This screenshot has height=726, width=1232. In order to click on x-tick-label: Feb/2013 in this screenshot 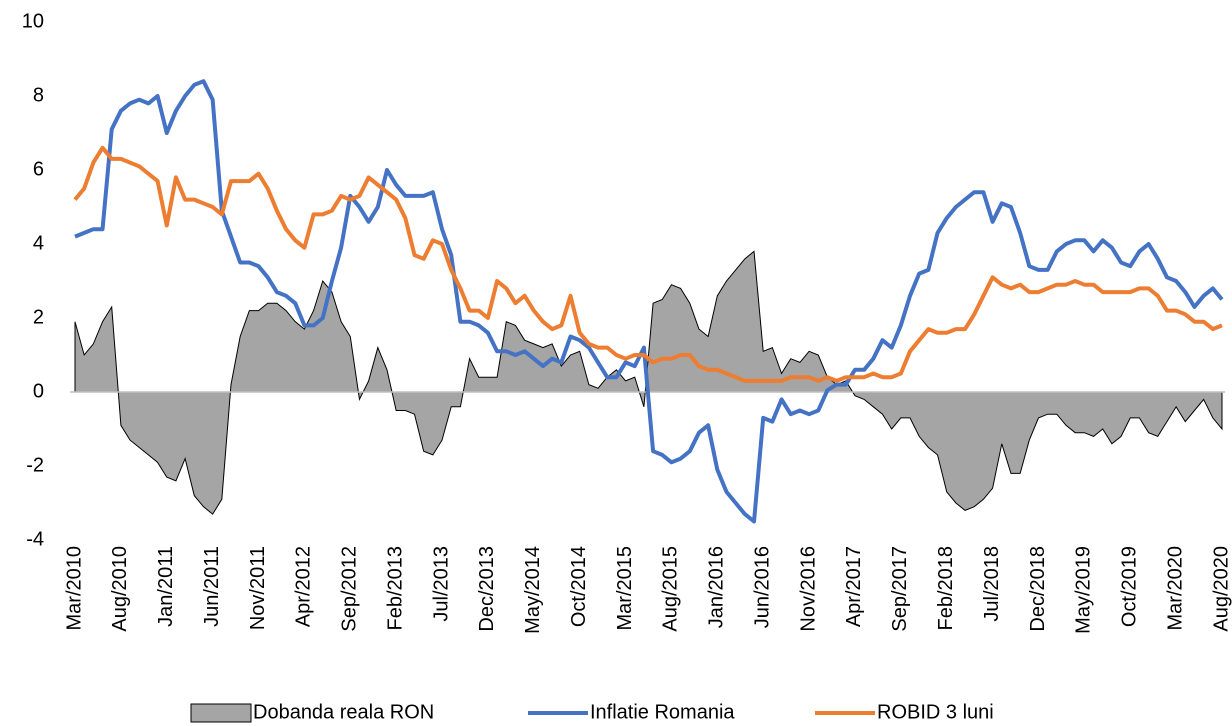, I will do `click(395, 588)`.